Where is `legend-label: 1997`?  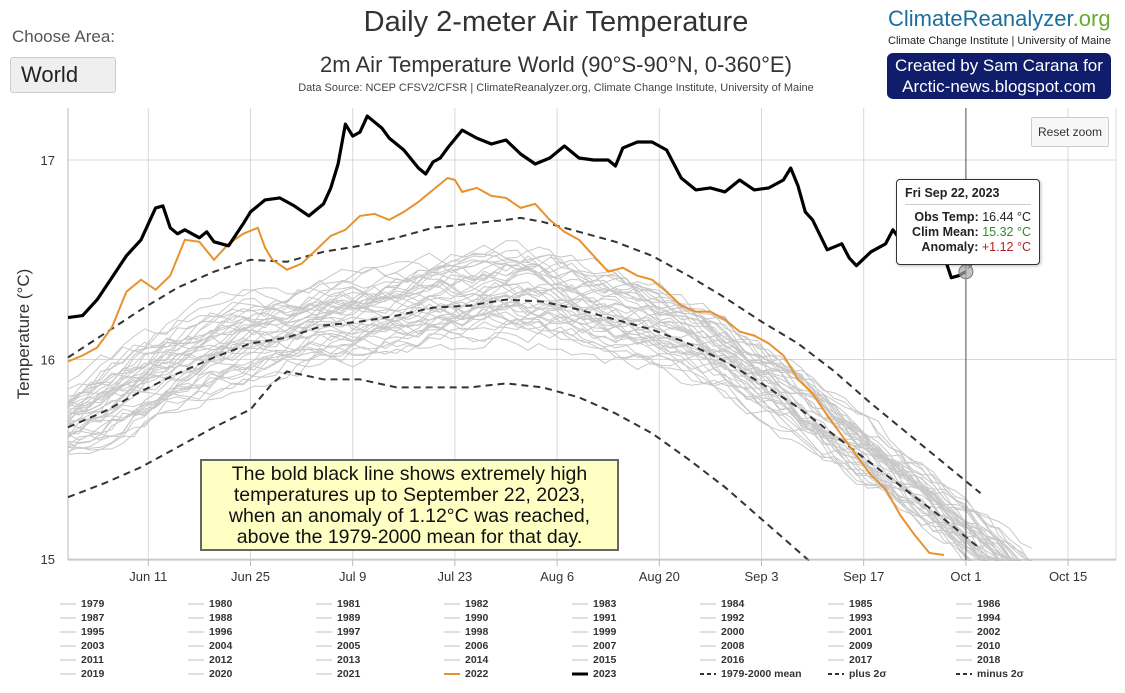
legend-label: 1997 is located at coordinates (349, 632).